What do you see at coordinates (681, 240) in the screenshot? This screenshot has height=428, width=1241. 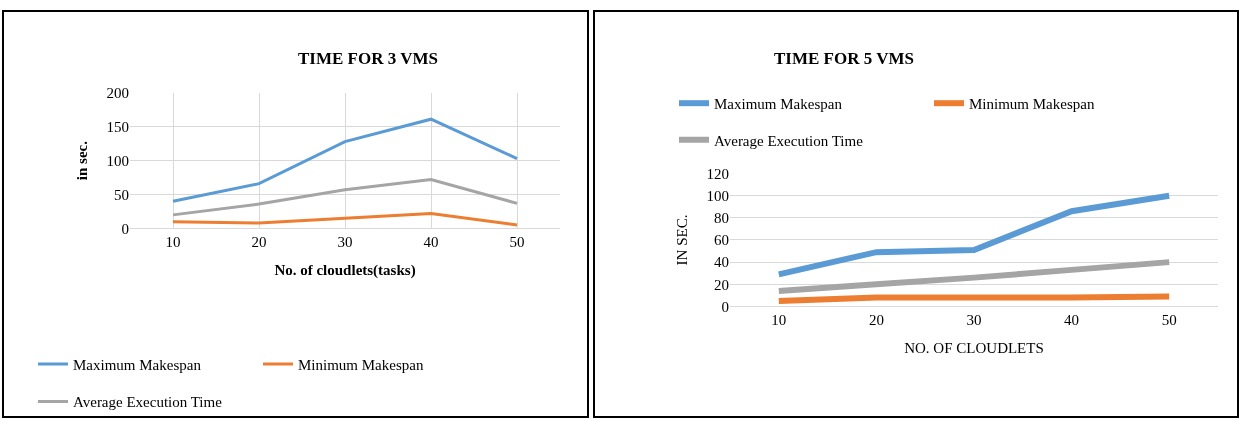 I see `y-axis-title: IN SEC.` at bounding box center [681, 240].